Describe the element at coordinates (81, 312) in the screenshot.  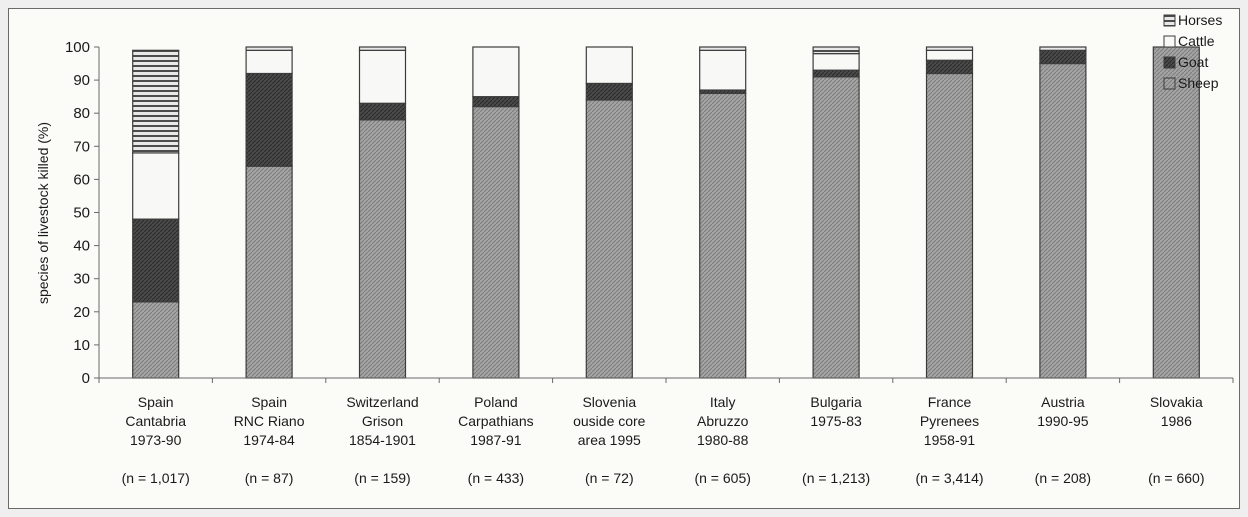
I see `y-tick-label: 20` at that location.